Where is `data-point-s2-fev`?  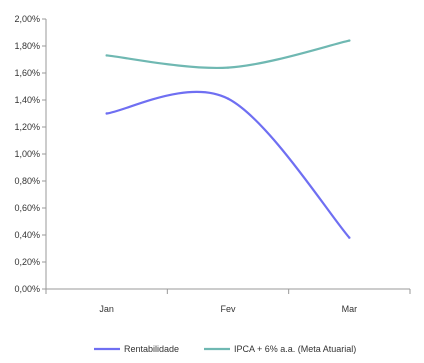 data-point-s2-fev is located at coordinates (228, 67).